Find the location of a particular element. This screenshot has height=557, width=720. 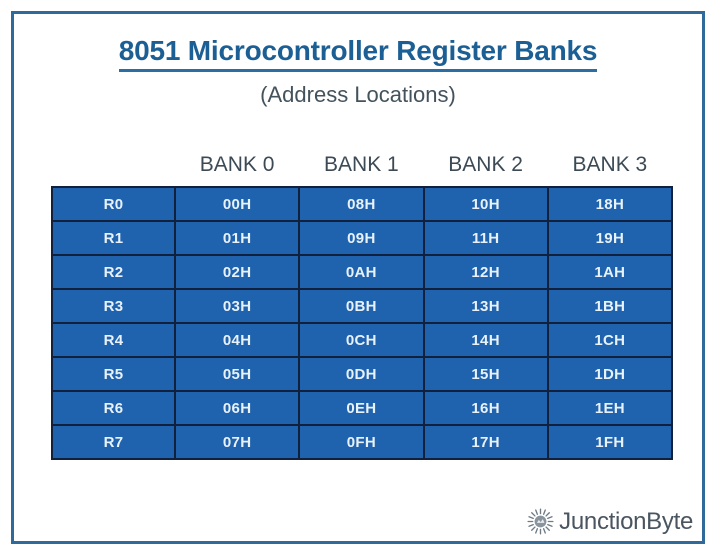

table-row: R5 05H 0DH 15H 1DH is located at coordinates (362, 374).